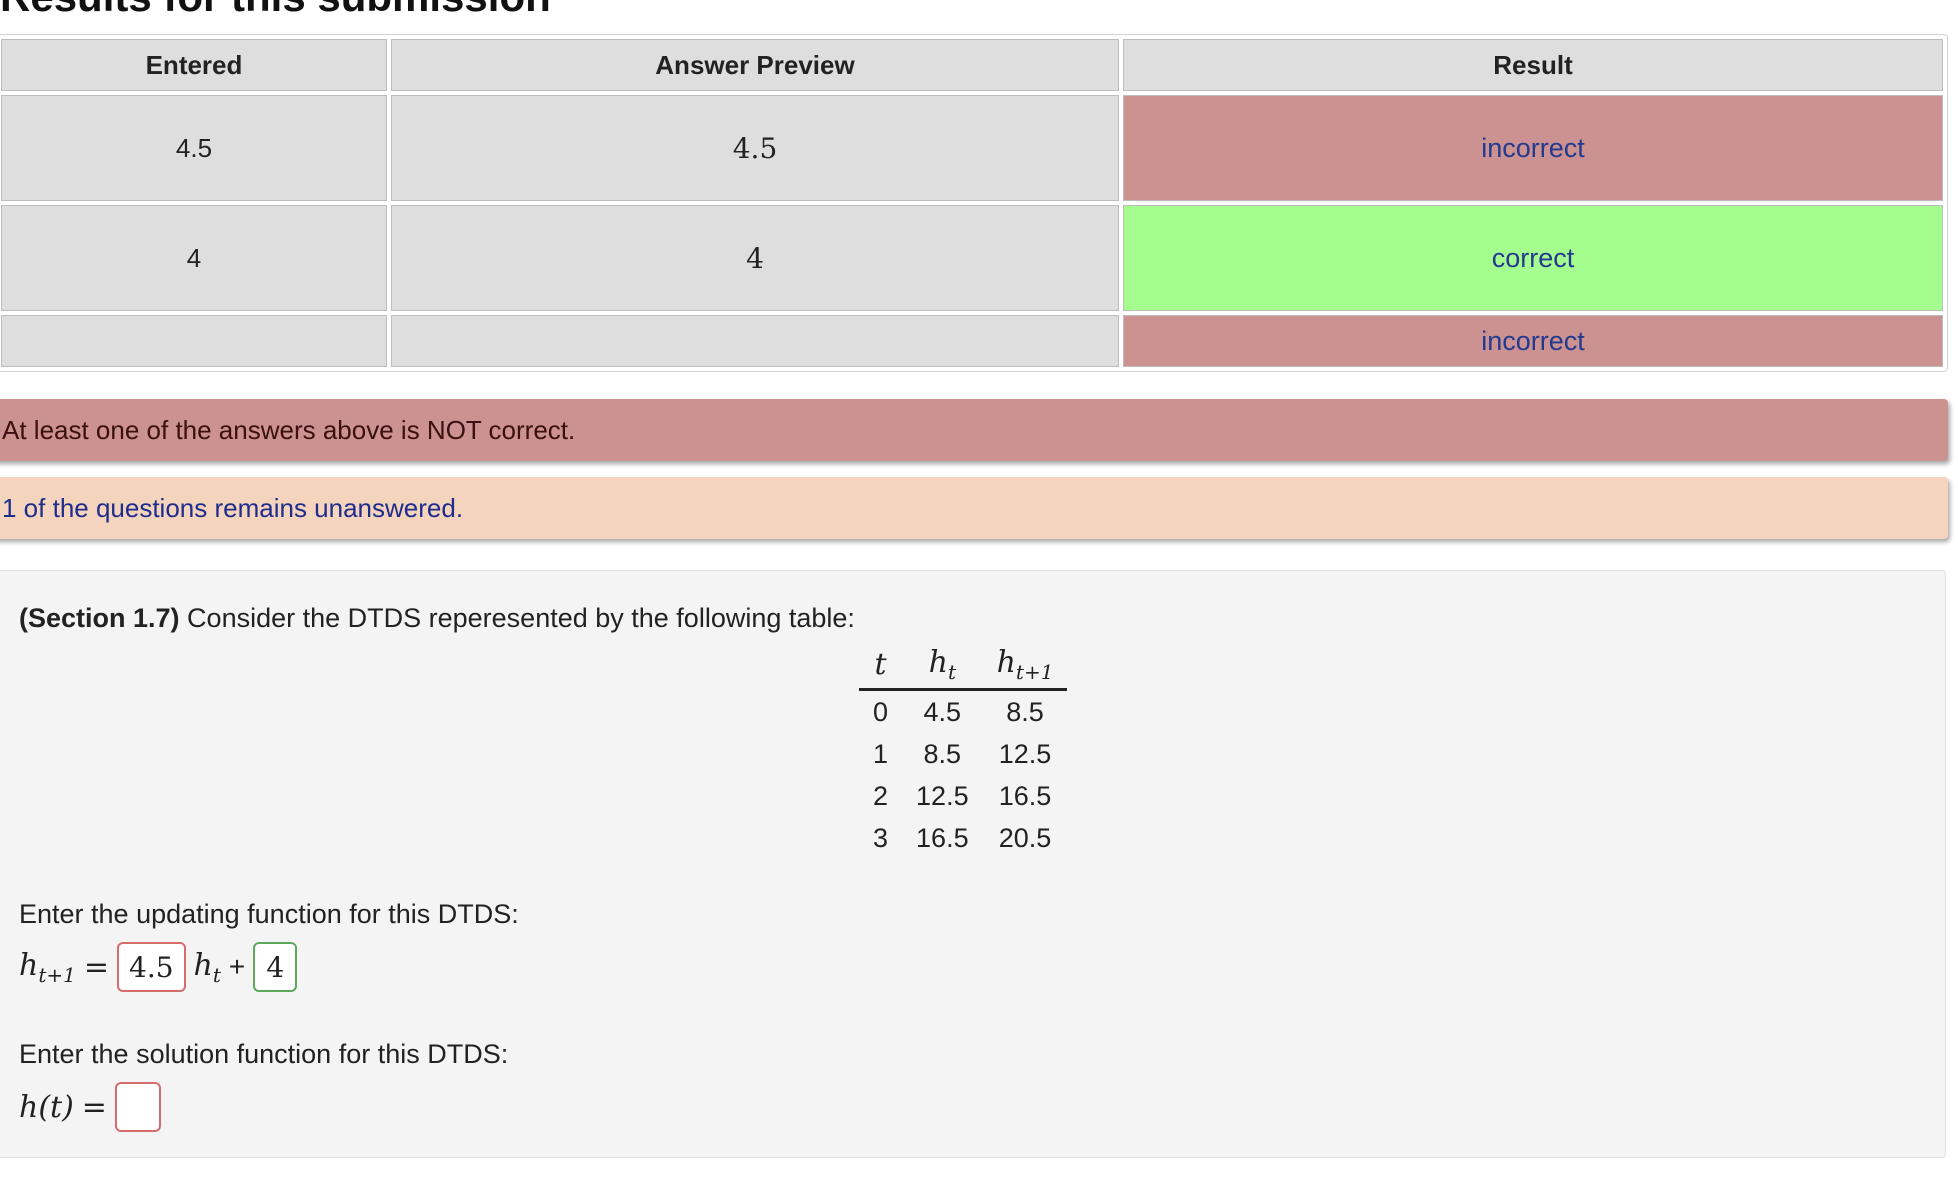 The width and height of the screenshot is (1958, 1186). What do you see at coordinates (1533, 65) in the screenshot?
I see `column-header-result: Result` at bounding box center [1533, 65].